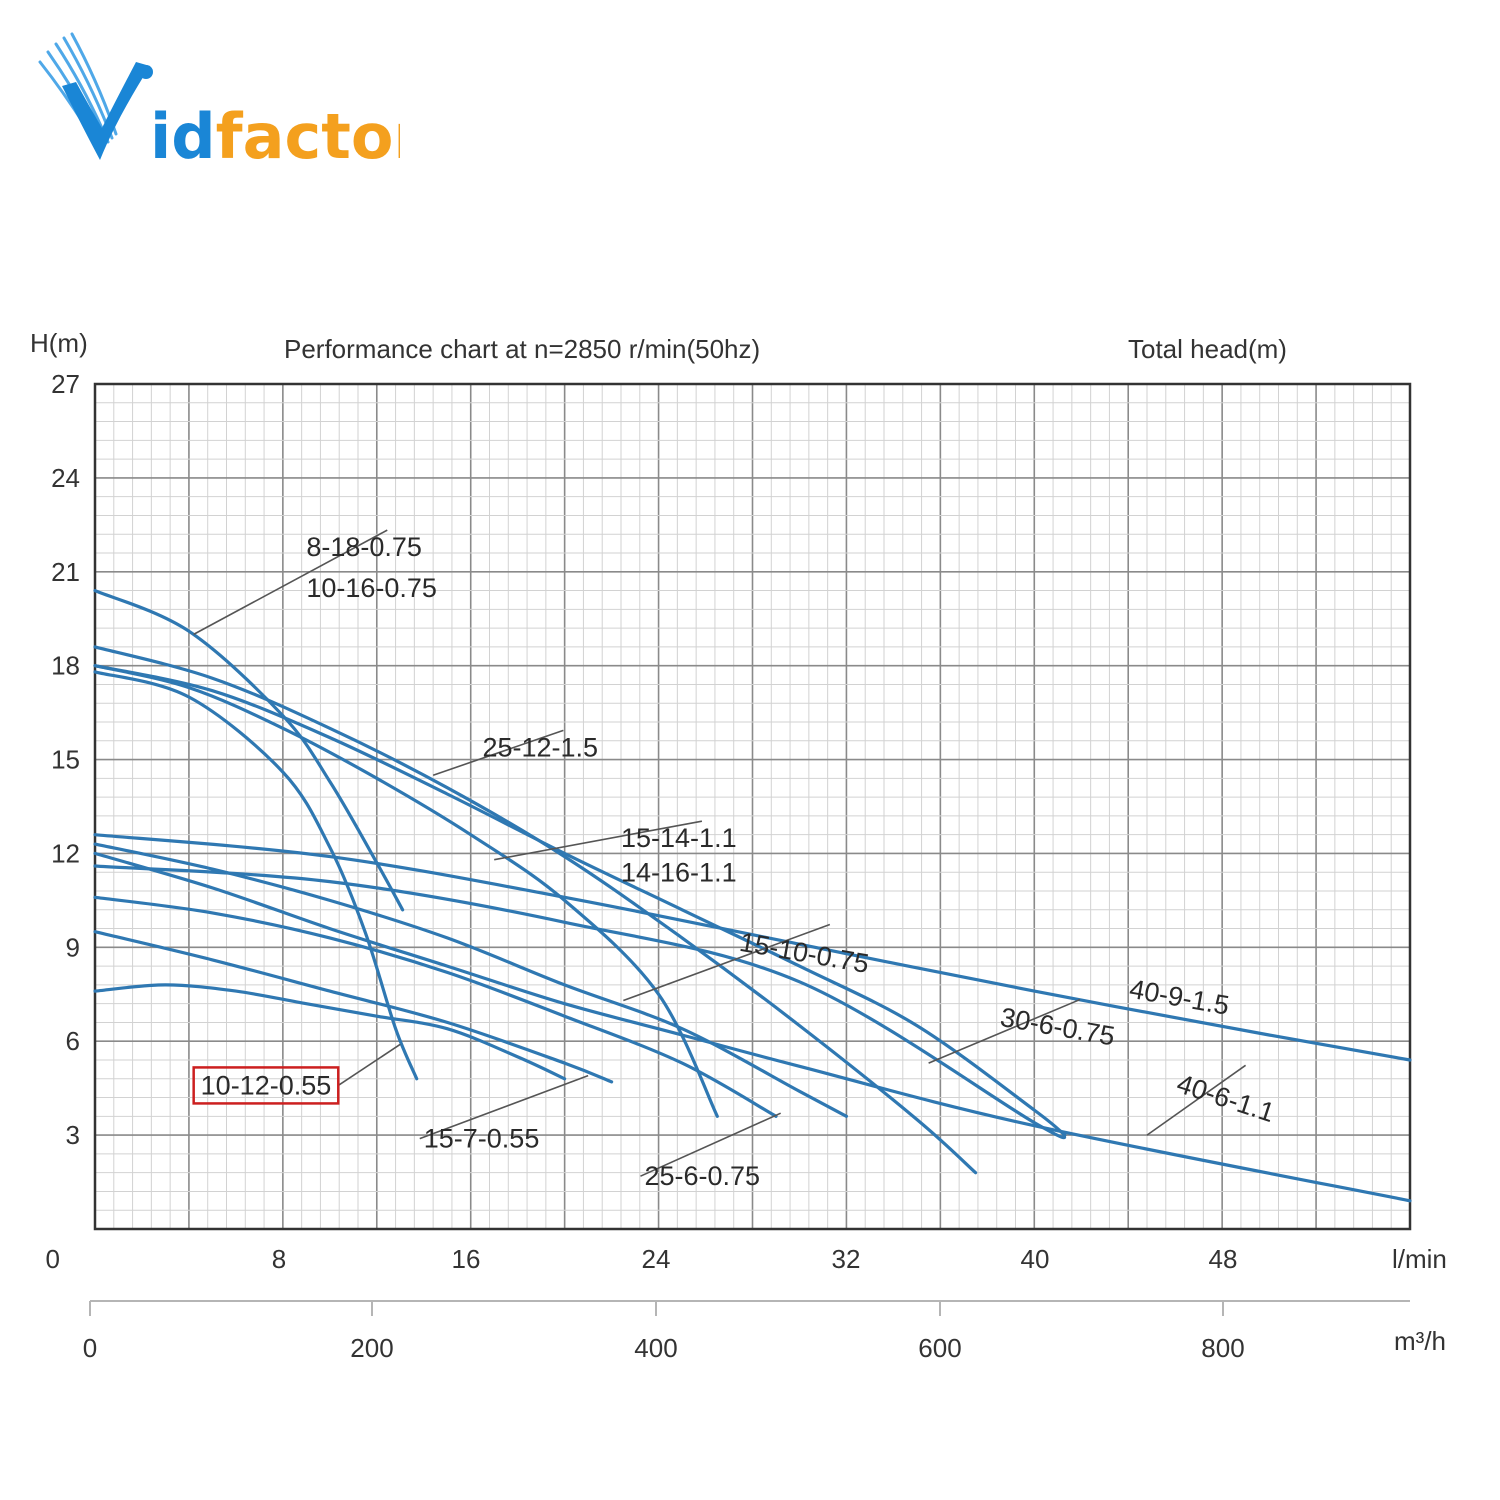 The height and width of the screenshot is (1500, 1500). Describe the element at coordinates (1035, 1259) in the screenshot. I see `x-tick-label: 40` at that location.